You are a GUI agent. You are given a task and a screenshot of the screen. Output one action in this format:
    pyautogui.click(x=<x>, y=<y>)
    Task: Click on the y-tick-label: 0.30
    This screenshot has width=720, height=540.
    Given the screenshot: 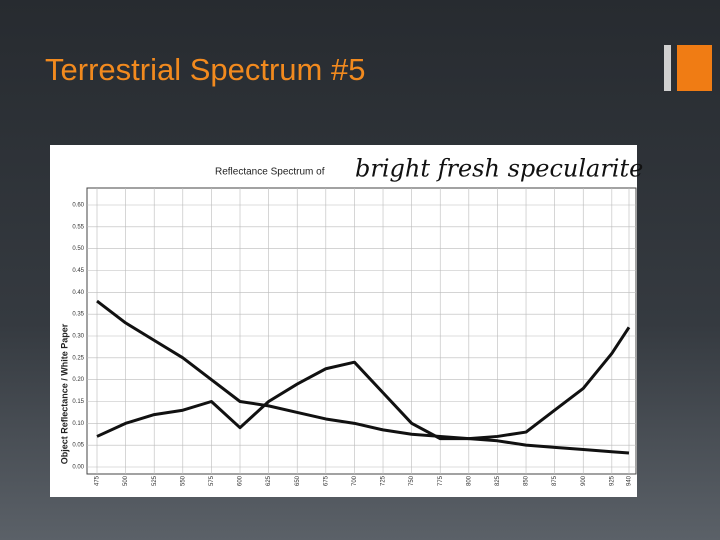 What is the action you would take?
    pyautogui.click(x=78, y=337)
    